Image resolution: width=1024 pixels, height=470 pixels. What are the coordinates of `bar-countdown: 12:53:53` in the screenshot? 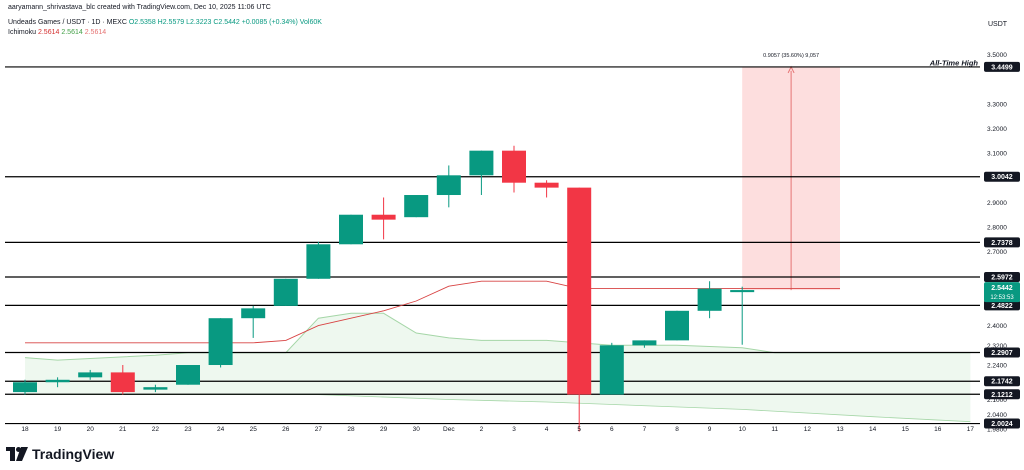 It's located at (1002, 298).